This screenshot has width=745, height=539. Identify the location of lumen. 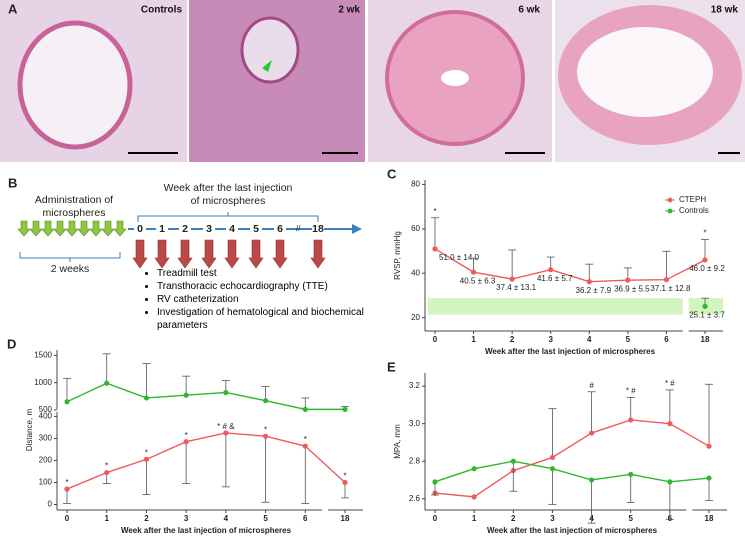
(455, 78).